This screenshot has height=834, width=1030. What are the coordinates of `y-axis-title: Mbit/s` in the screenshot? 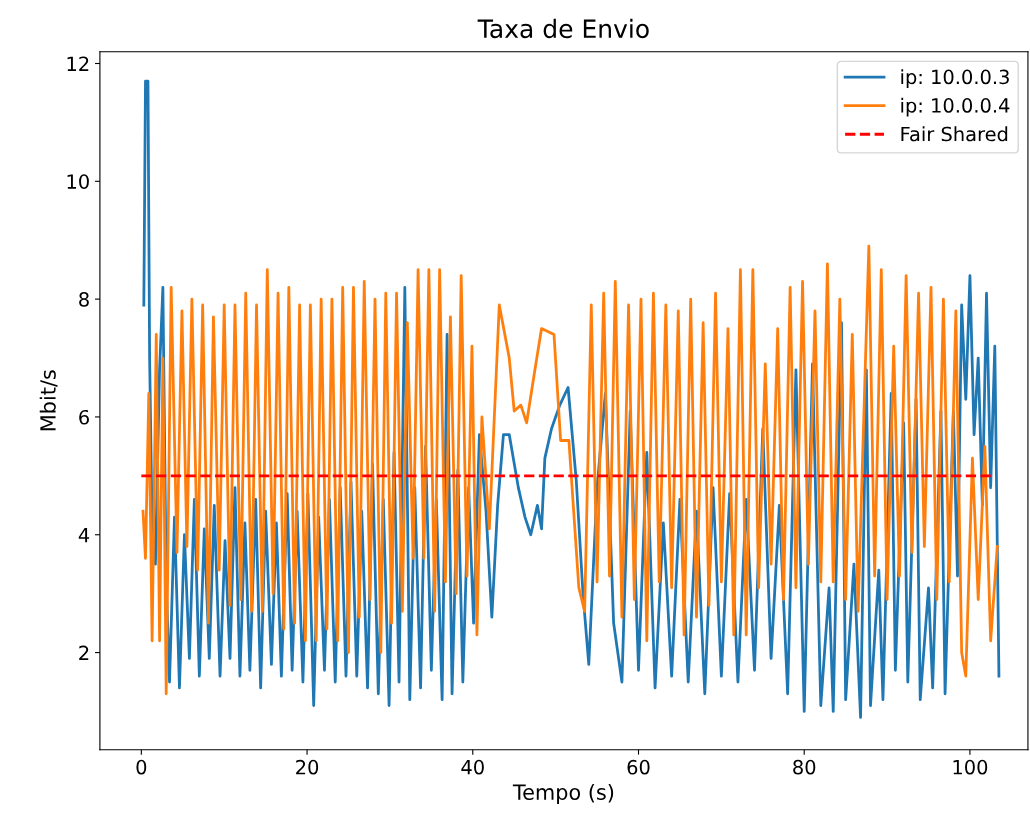 It's located at (48, 400).